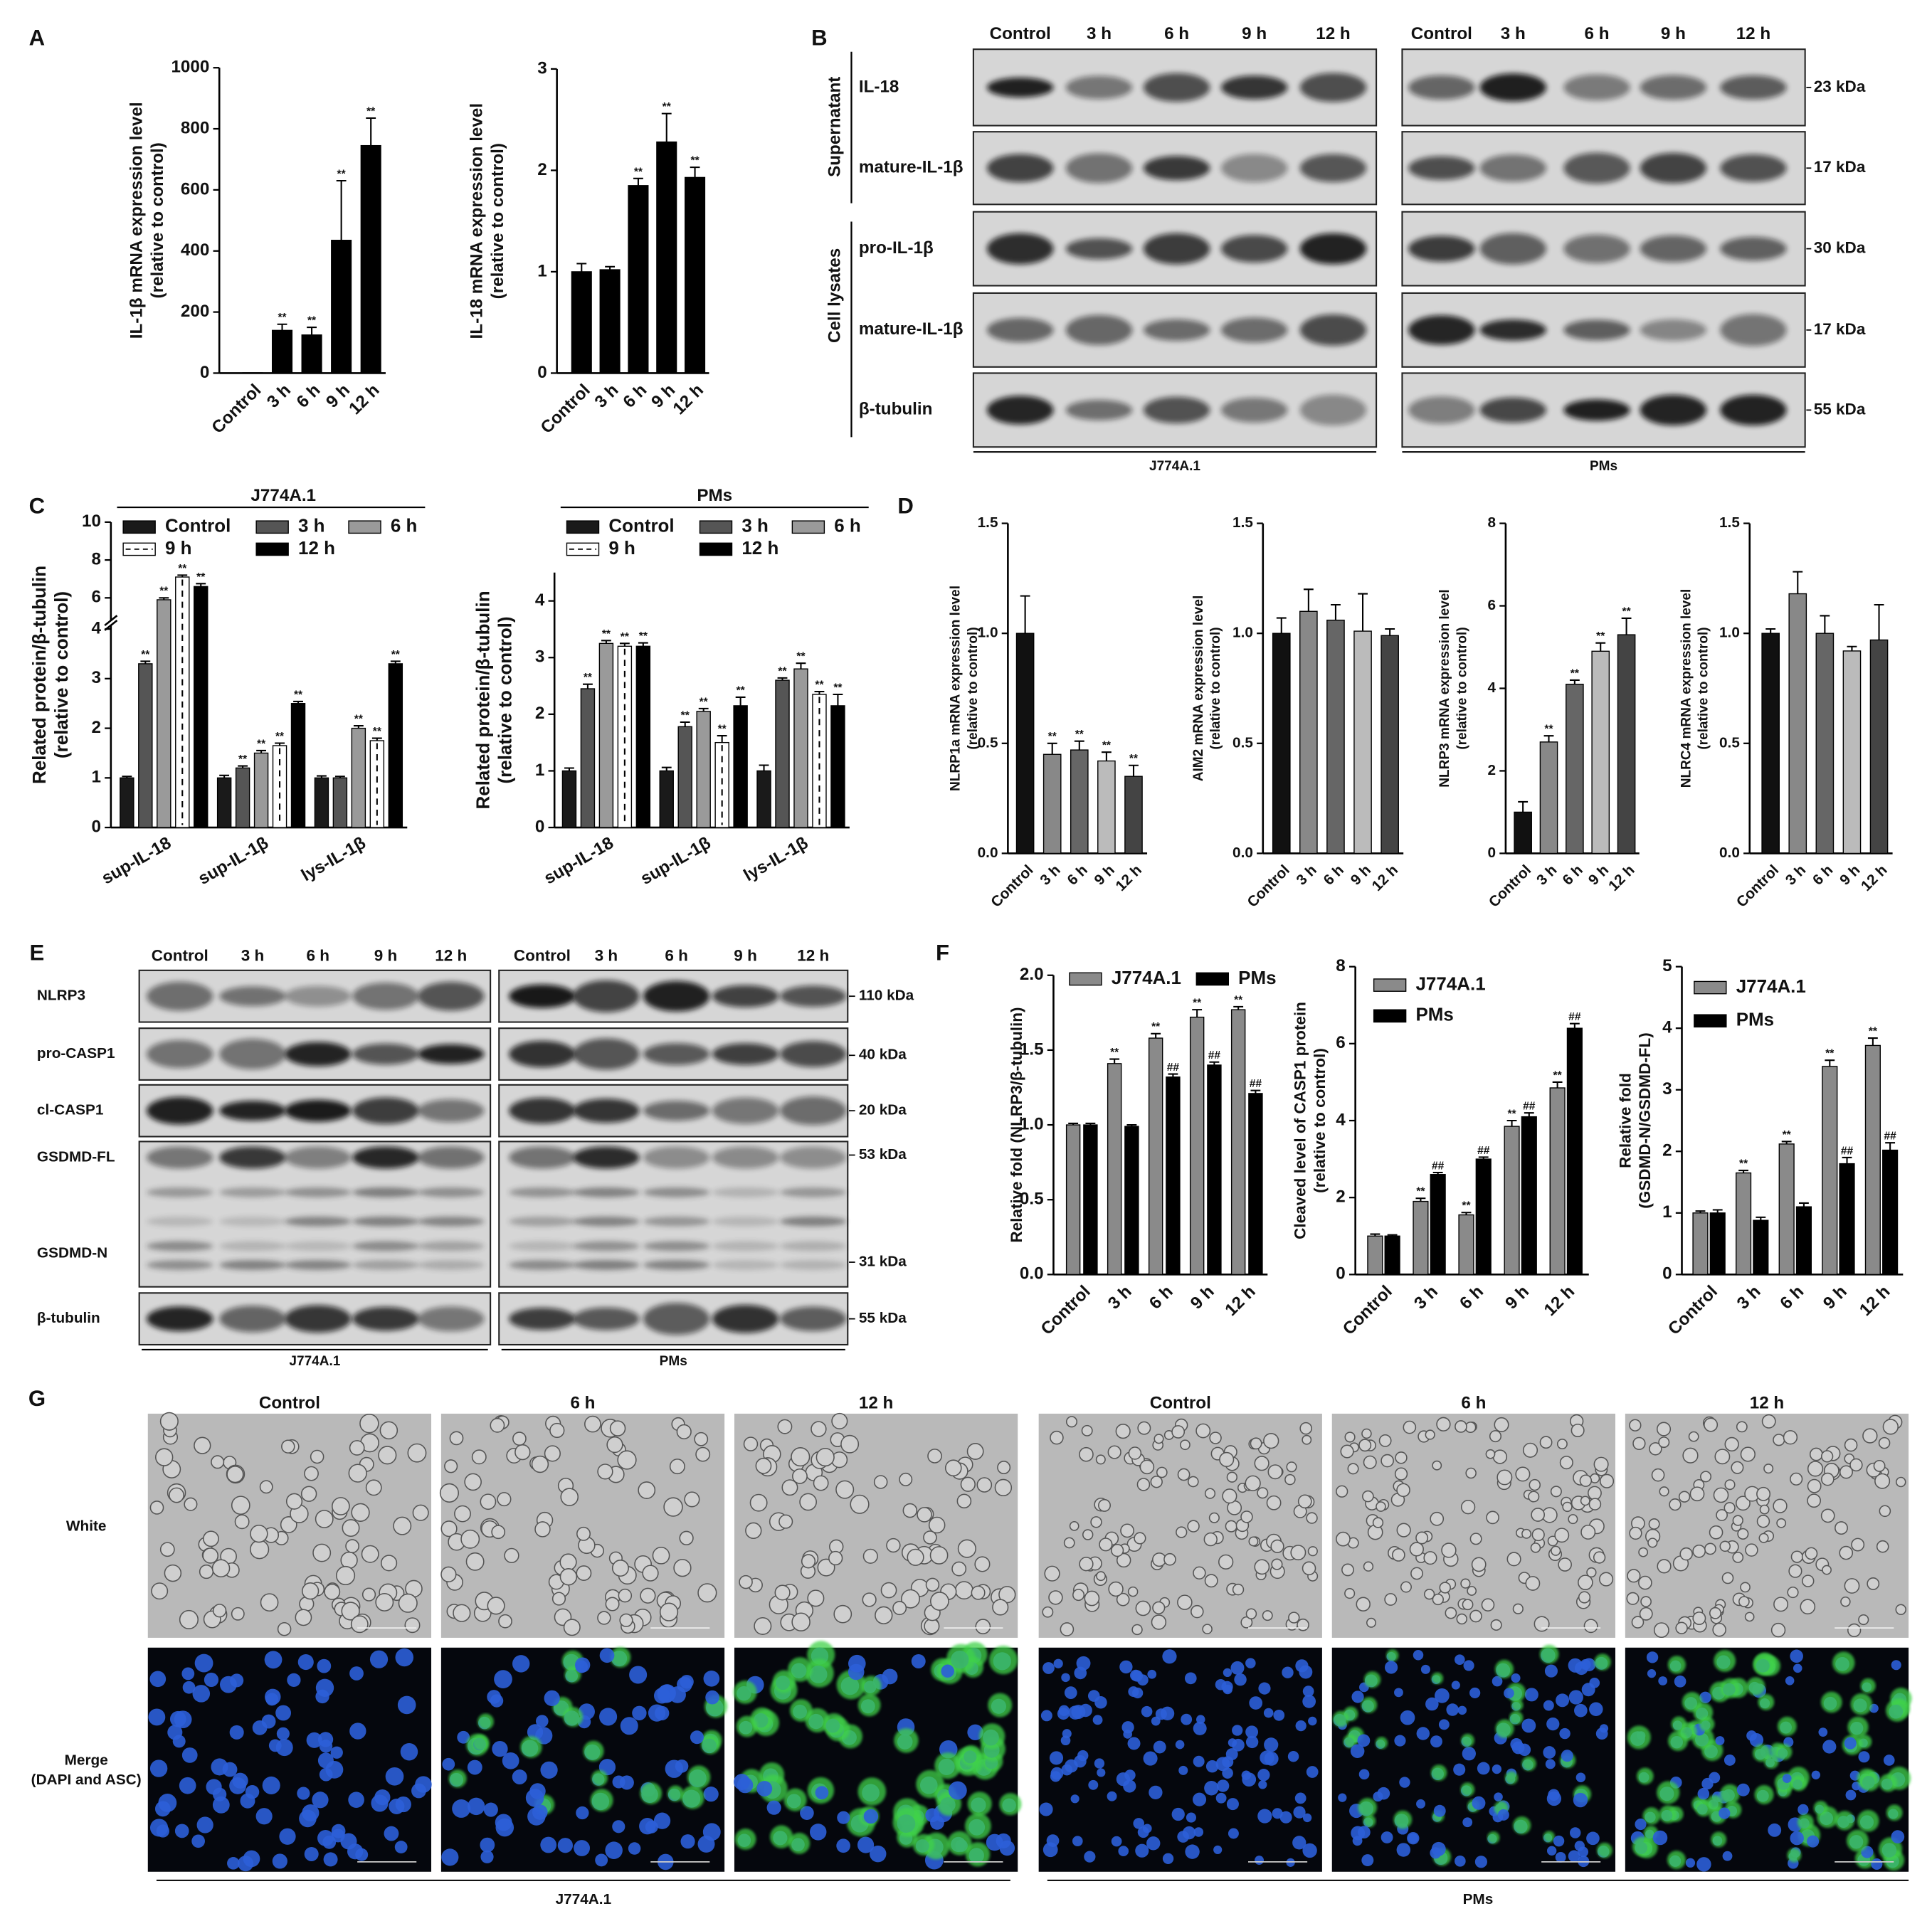  What do you see at coordinates (1085, 979) in the screenshot?
I see `legend-swatch` at bounding box center [1085, 979].